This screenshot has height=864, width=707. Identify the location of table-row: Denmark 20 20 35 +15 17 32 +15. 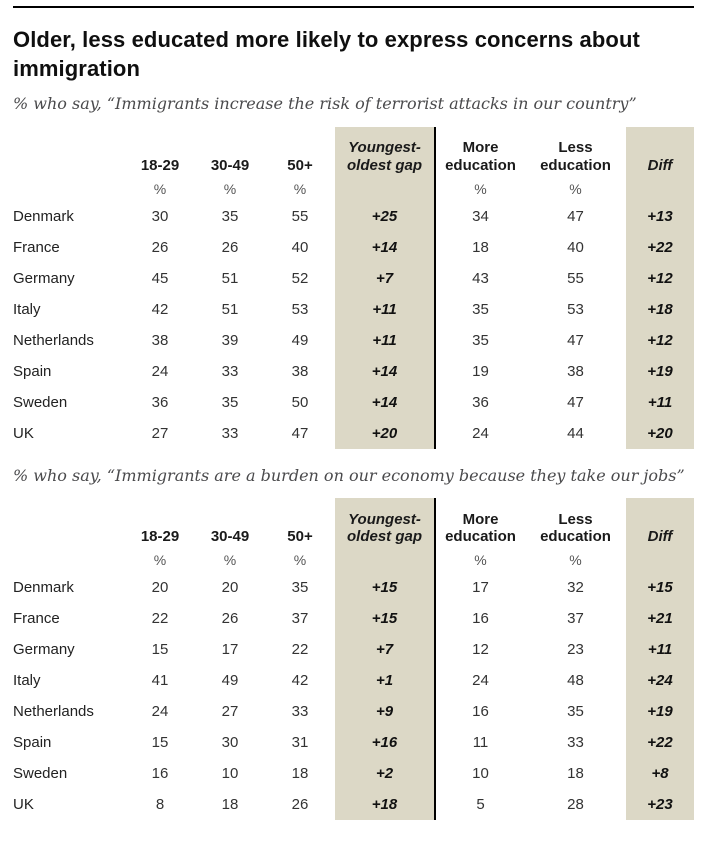
(353, 588).